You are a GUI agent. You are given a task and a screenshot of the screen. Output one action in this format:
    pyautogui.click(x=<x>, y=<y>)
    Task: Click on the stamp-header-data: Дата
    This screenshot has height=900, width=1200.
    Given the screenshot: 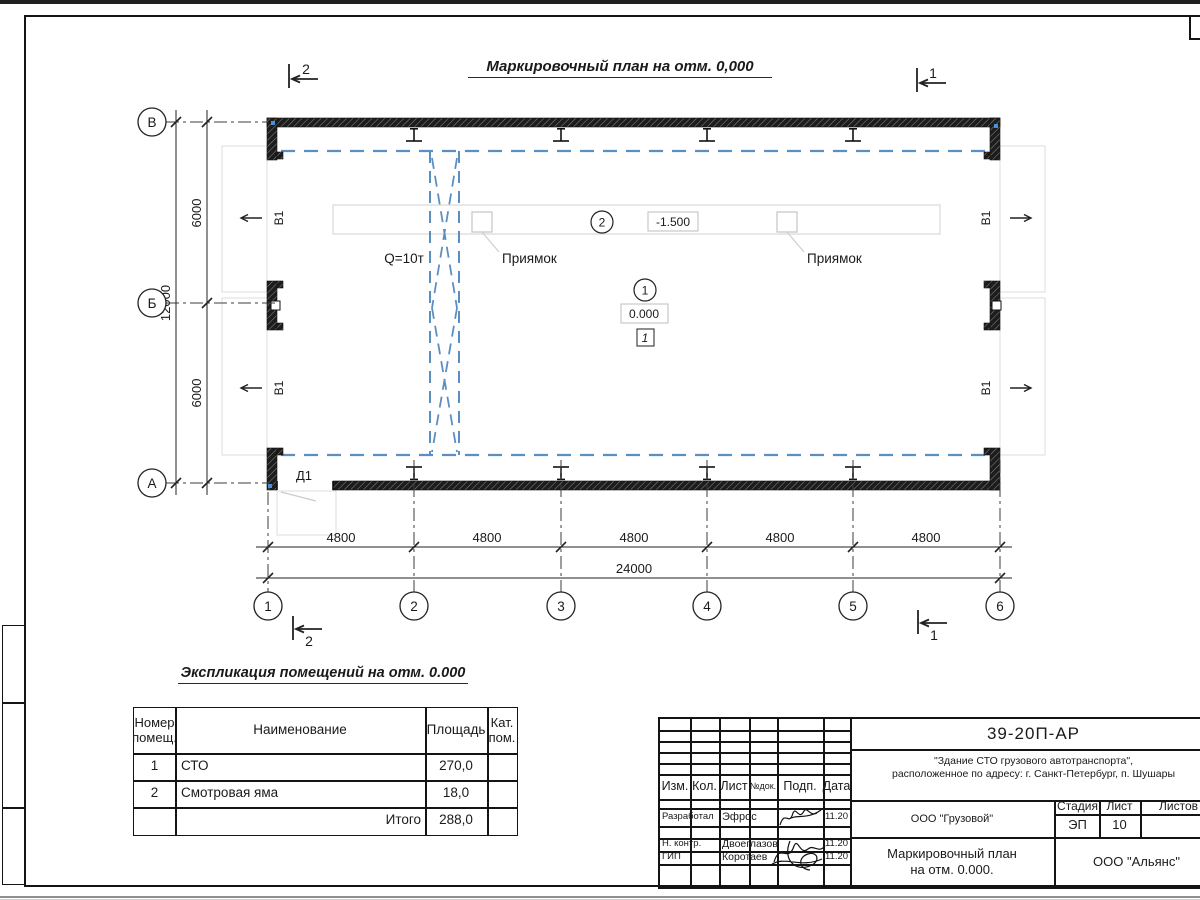 What is the action you would take?
    pyautogui.click(x=836, y=785)
    